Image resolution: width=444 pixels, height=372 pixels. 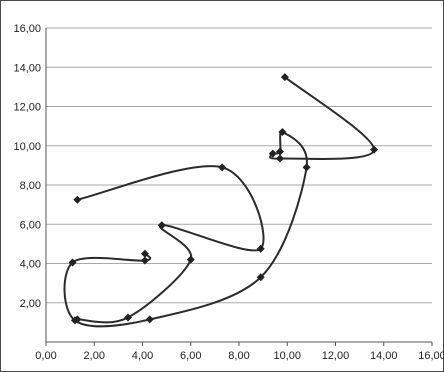 I want to click on y-tick-label: 10,00, so click(x=27, y=147).